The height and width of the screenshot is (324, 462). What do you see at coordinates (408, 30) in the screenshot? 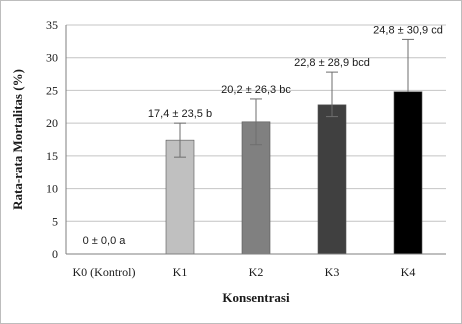
I see `data-label-5: 24,8 ± 30,9 cd` at bounding box center [408, 30].